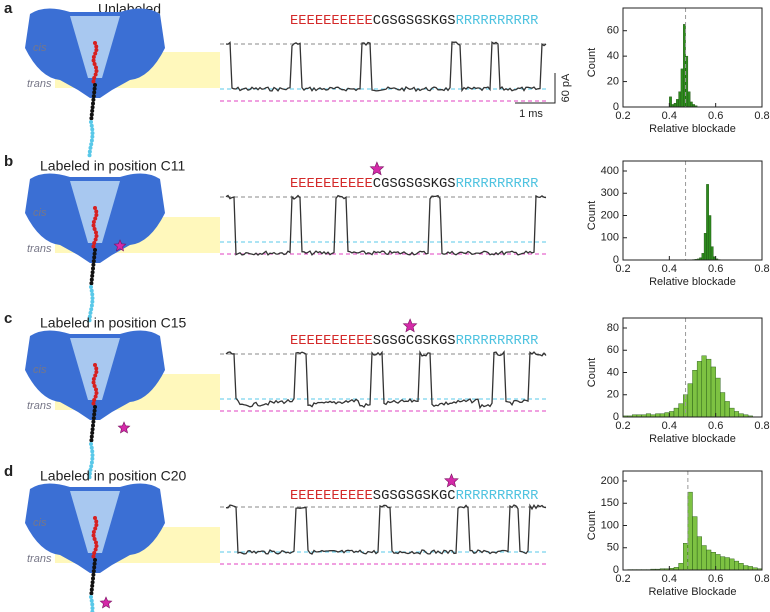  I want to click on current-trace, so click(386, 529).